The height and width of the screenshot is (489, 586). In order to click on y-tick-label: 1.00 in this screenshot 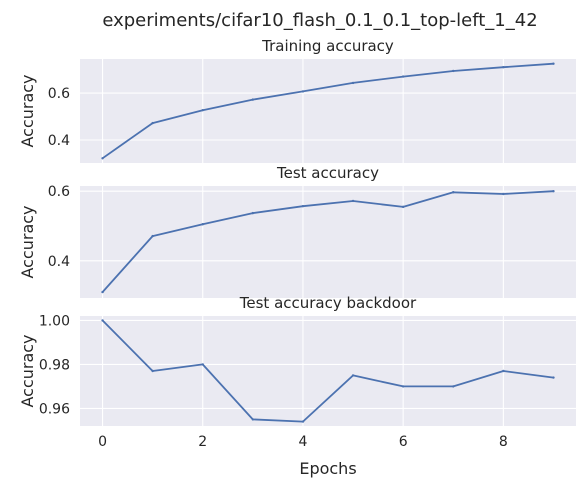, I will do `click(54, 321)`.